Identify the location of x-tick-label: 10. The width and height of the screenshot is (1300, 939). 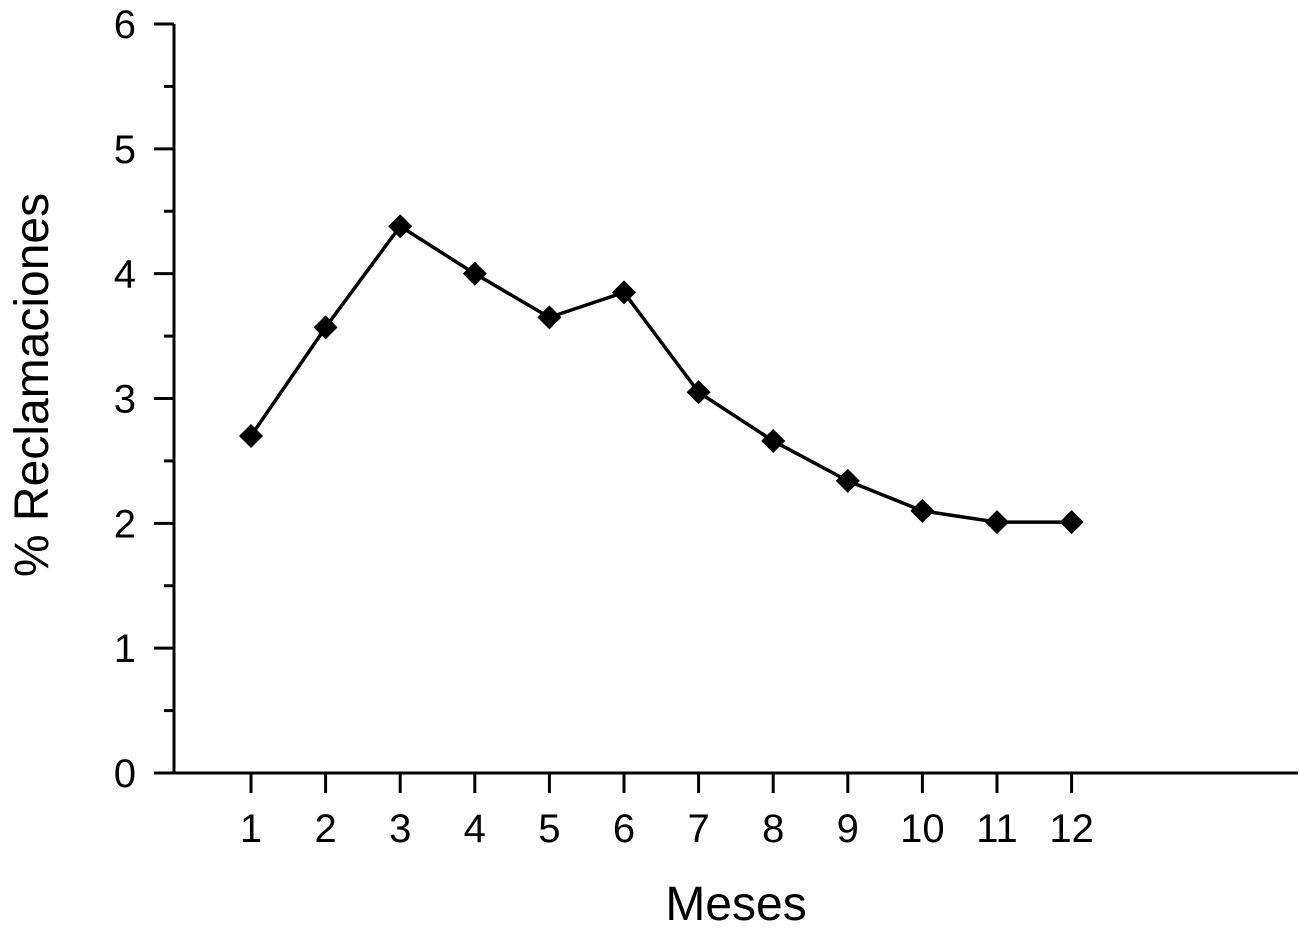
(922, 829).